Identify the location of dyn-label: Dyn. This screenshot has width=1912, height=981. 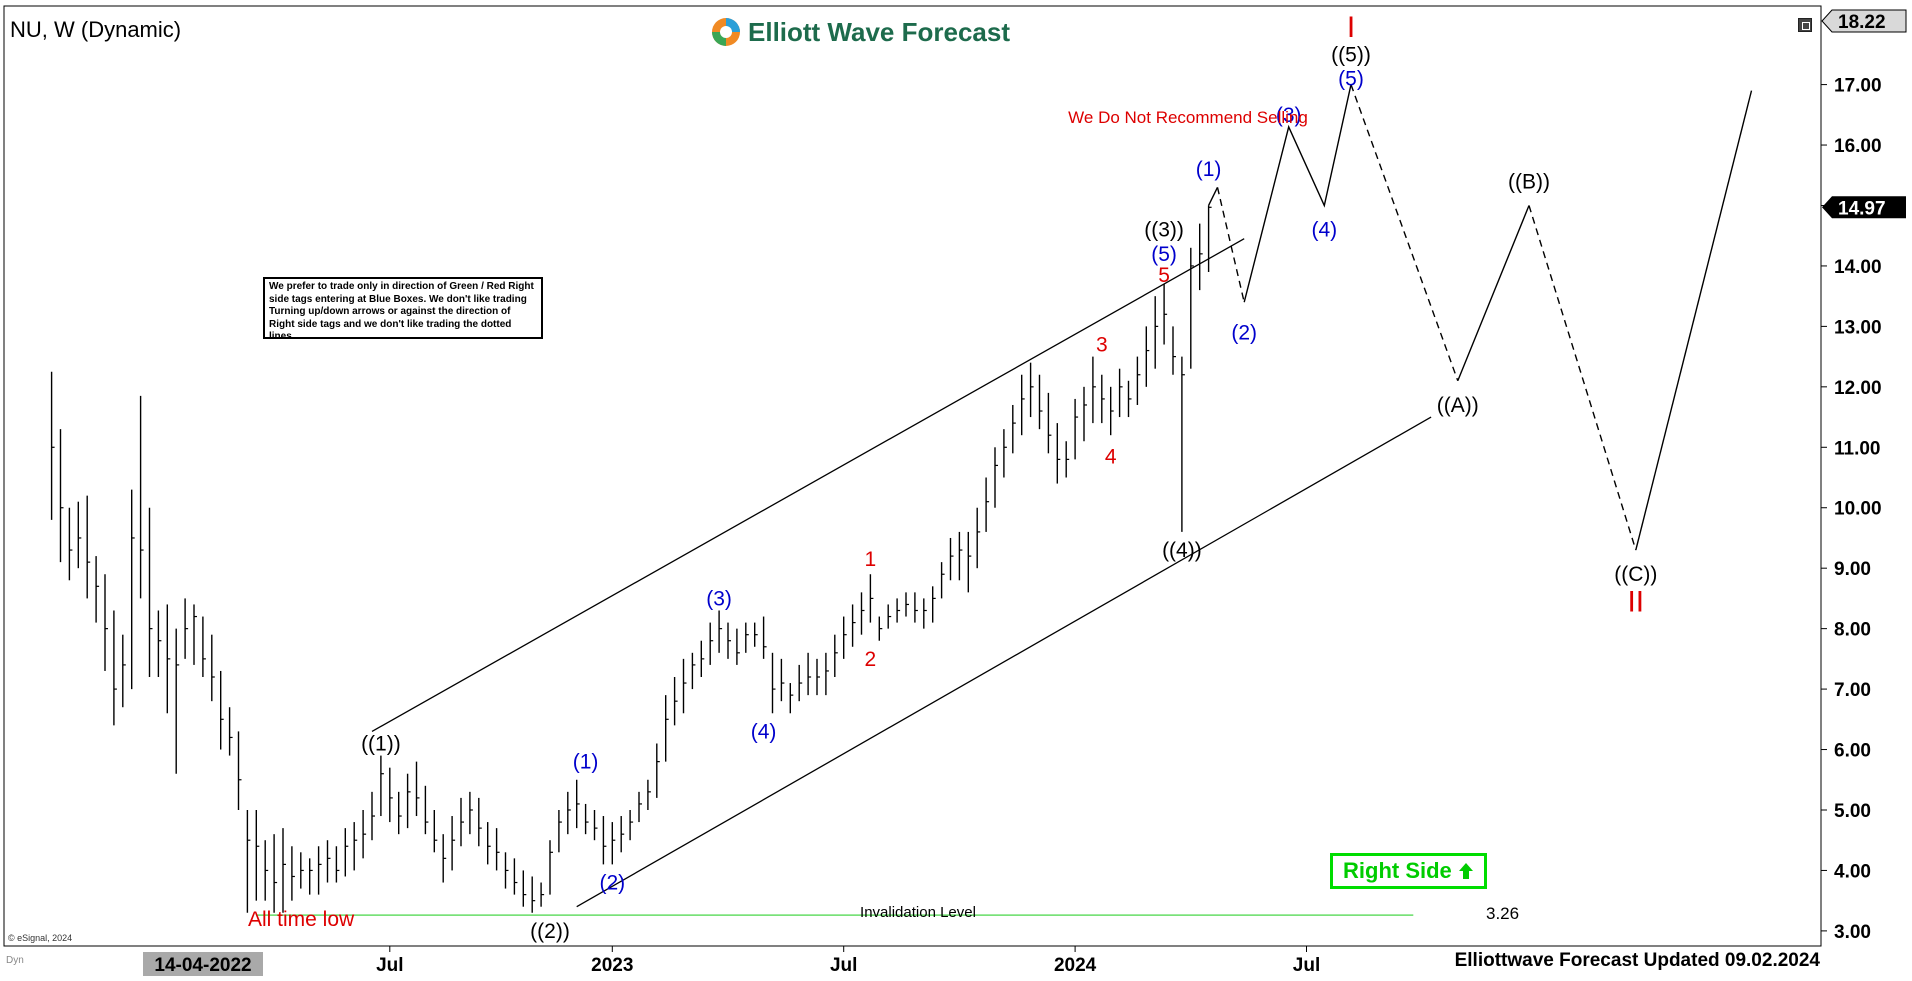
(15, 960).